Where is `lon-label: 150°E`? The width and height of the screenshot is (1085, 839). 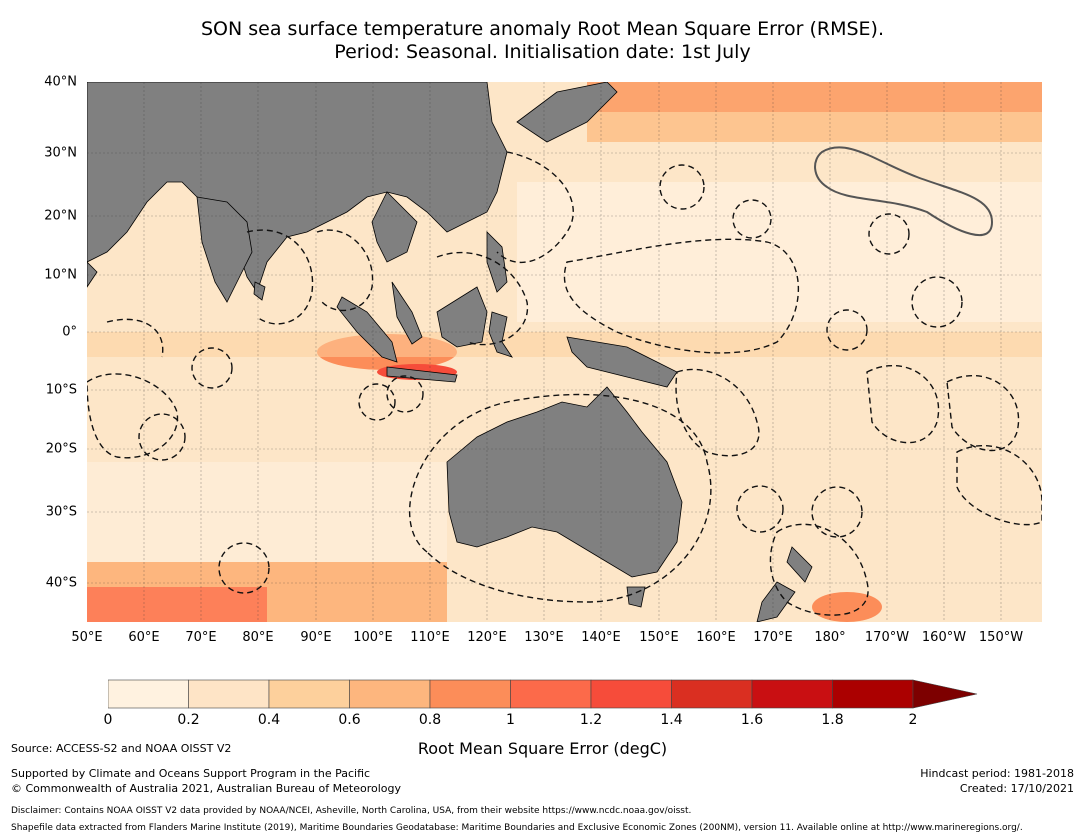
lon-label: 150°E is located at coordinates (659, 637).